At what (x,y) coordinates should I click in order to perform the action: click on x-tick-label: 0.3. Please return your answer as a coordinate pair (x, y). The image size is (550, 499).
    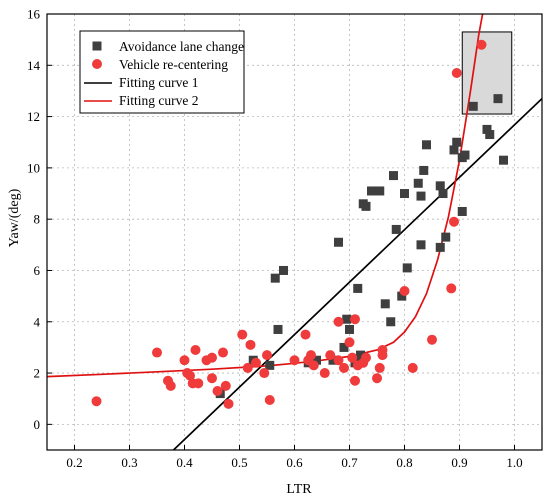
    Looking at the image, I should click on (129, 462).